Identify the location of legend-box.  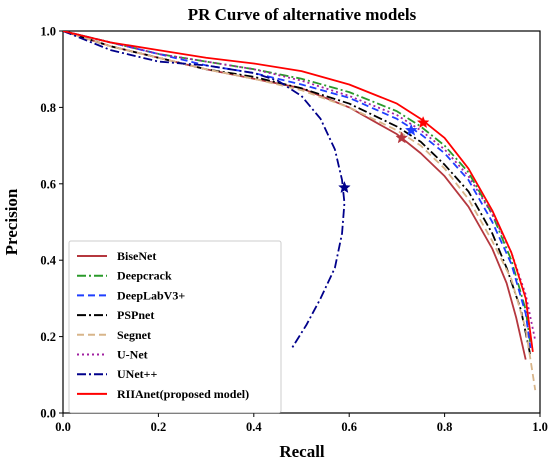
(175, 327).